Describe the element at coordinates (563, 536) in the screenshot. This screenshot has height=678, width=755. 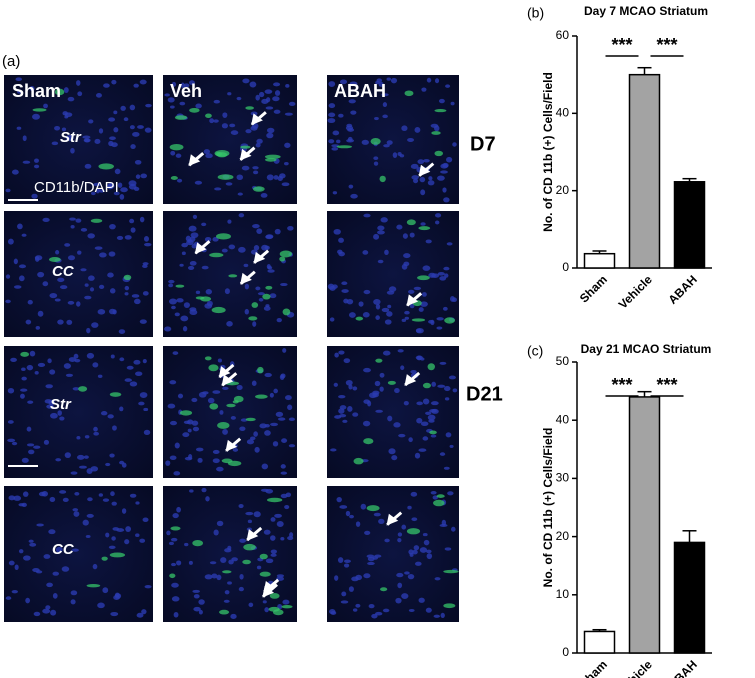
I see `y-tick-label: 20` at that location.